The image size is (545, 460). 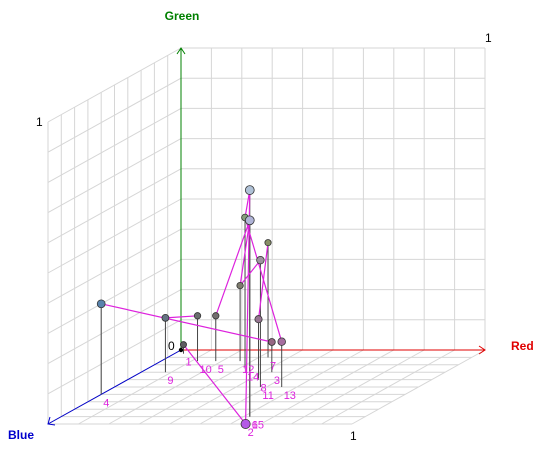 What do you see at coordinates (51, 421) in the screenshot?
I see `blue-axis-arrow` at bounding box center [51, 421].